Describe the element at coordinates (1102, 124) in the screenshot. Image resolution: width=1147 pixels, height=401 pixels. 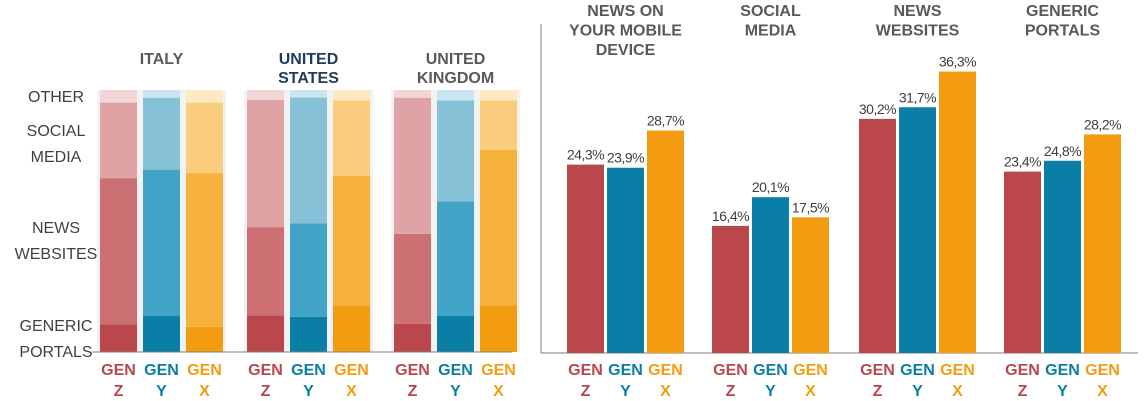
I see `value-label: 28,2%` at that location.